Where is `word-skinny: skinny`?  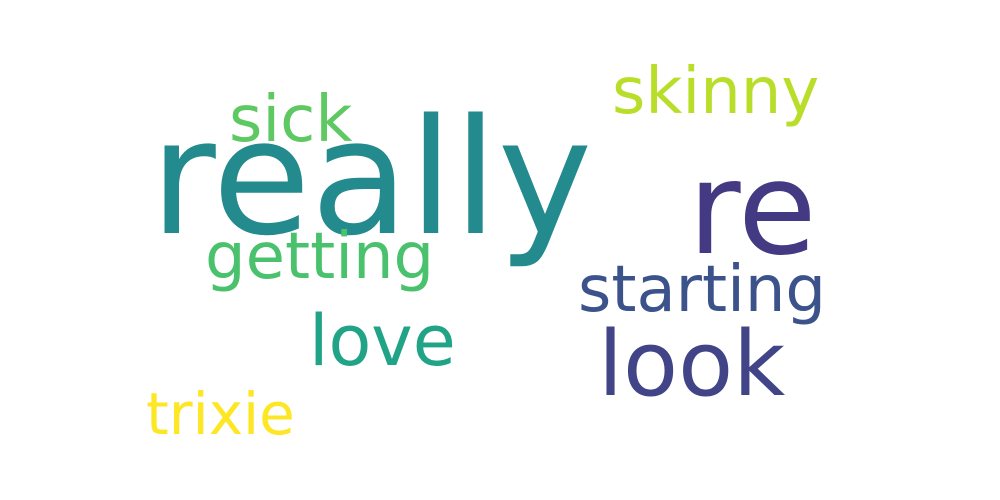
word-skinny: skinny is located at coordinates (716, 92).